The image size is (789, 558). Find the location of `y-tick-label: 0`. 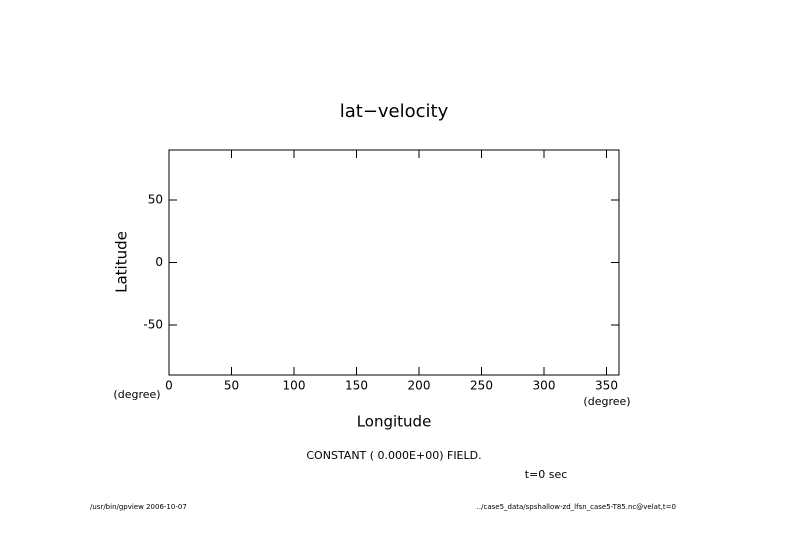

y-tick-label: 0 is located at coordinates (159, 262).